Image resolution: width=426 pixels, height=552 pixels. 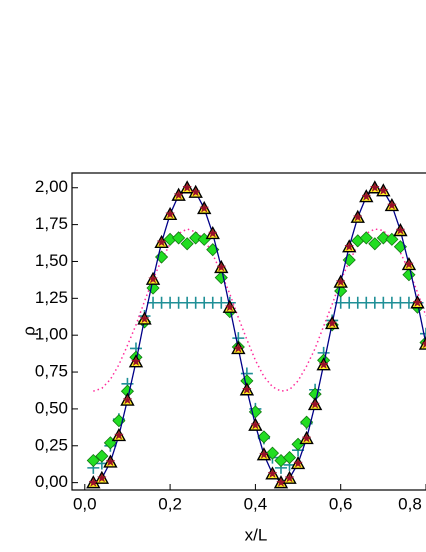 What do you see at coordinates (423, 333) in the screenshot?
I see `plus-marker` at bounding box center [423, 333].